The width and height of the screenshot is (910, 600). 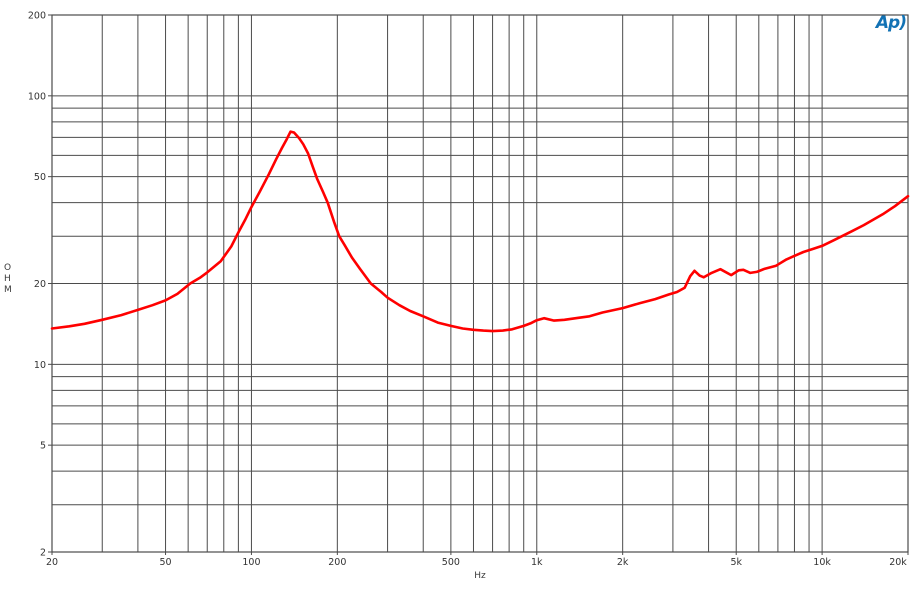 What do you see at coordinates (476, 562) in the screenshot?
I see `x-tick-labels: 20 50 100 200 500 1k 2k 5k 10k 20k` at bounding box center [476, 562].